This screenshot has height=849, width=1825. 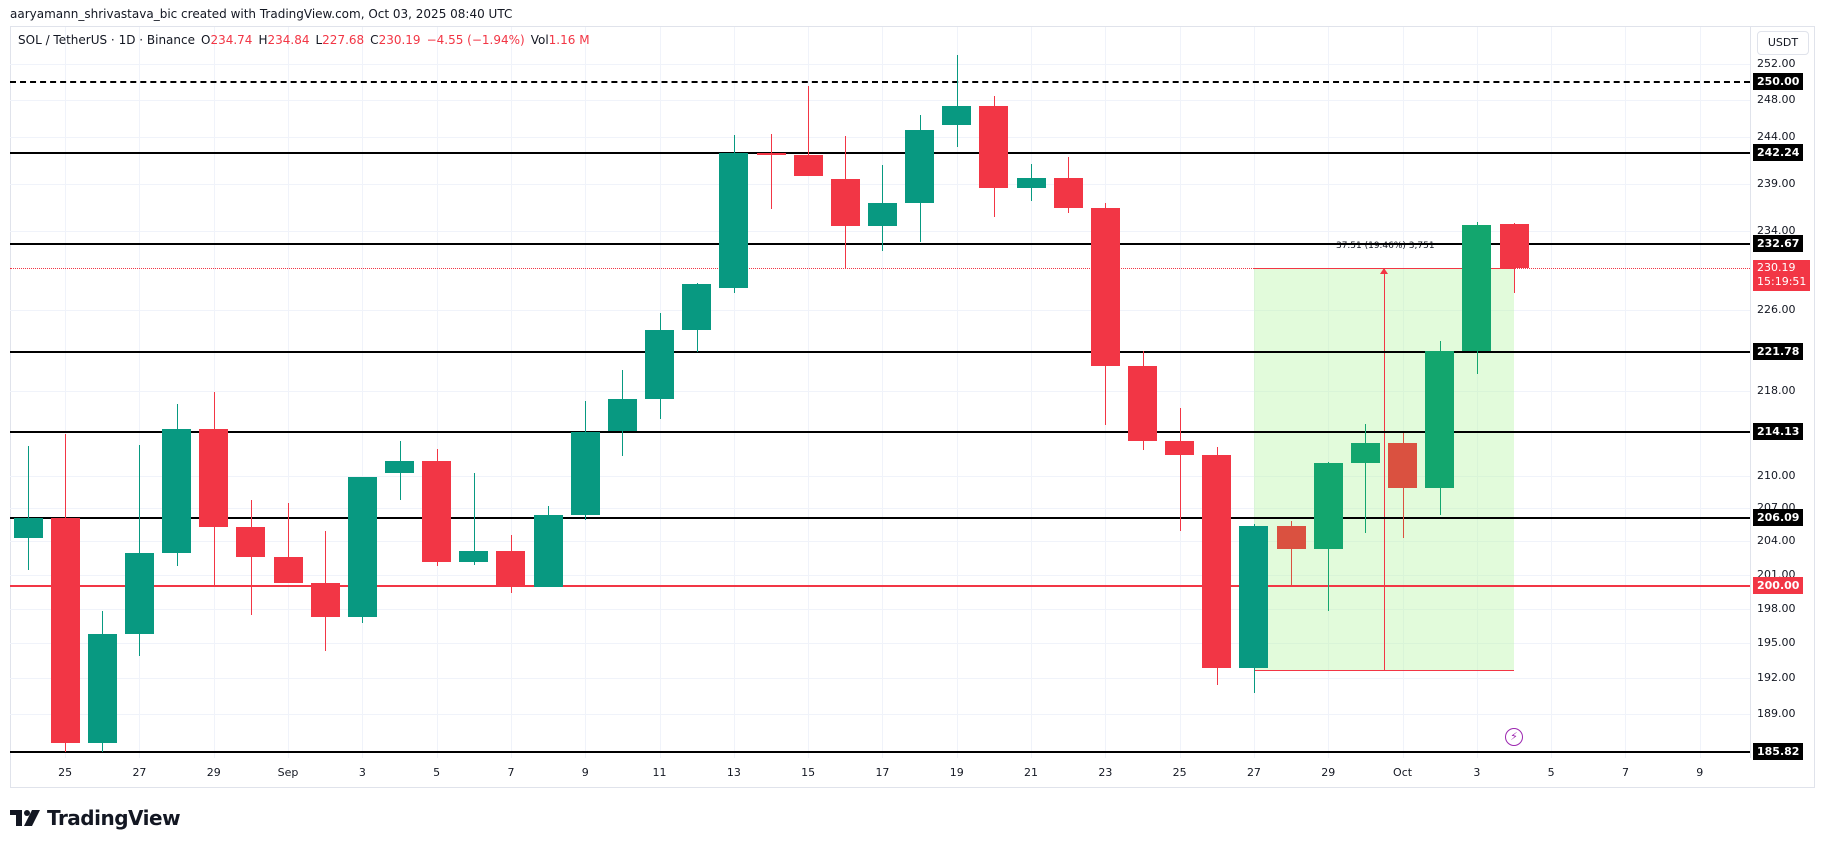 What do you see at coordinates (1778, 431) in the screenshot?
I see `level-price-tag: 214.13` at bounding box center [1778, 431].